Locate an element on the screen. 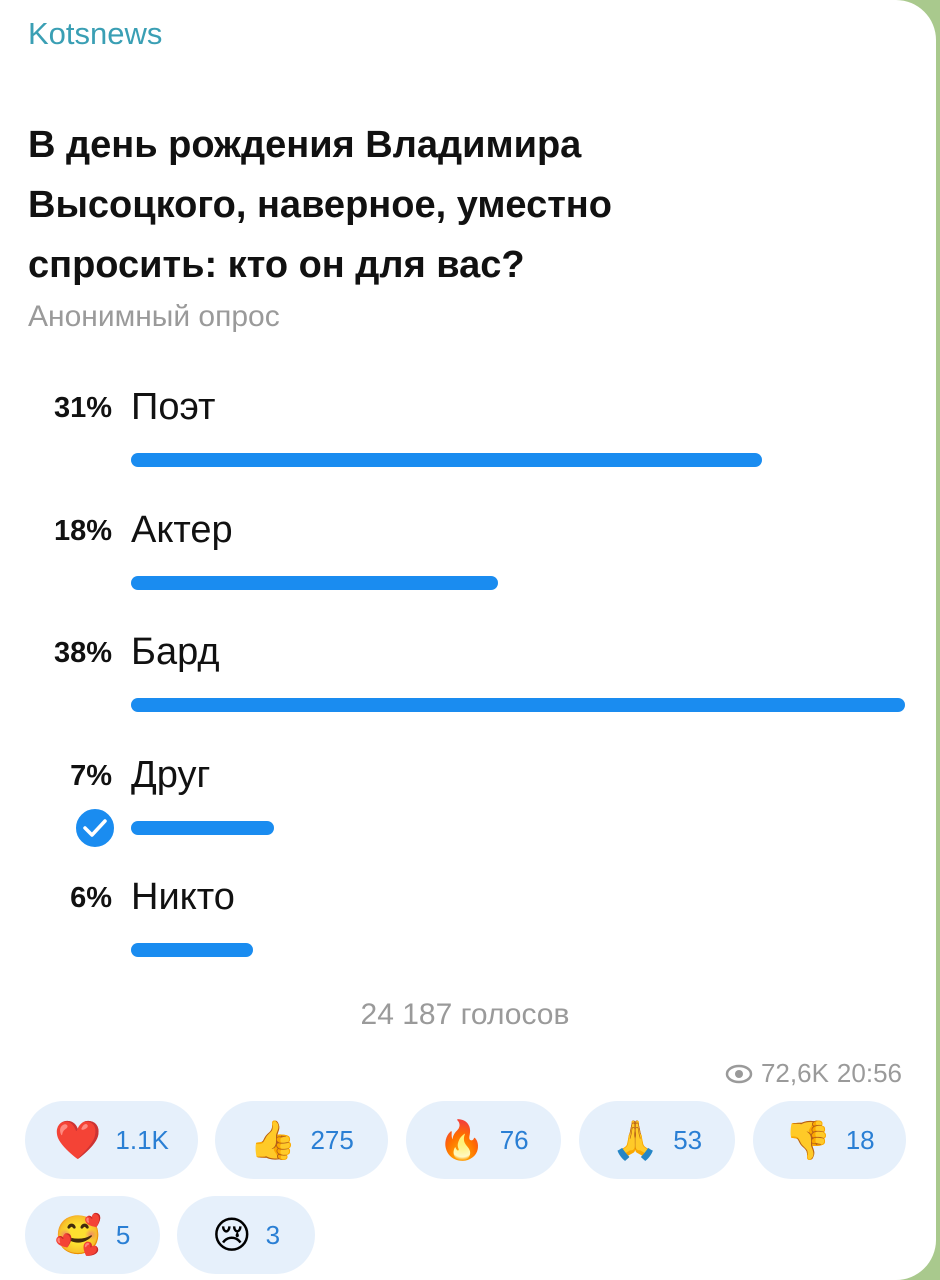 Image resolution: width=940 pixels, height=1280 pixels. reaction: ❤️ 1.1K is located at coordinates (111, 1140).